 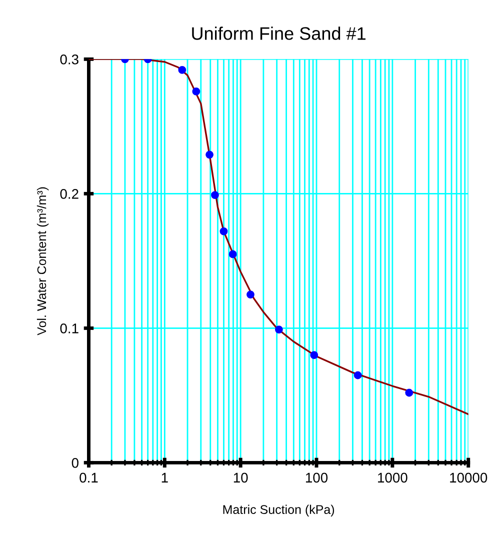 What do you see at coordinates (42, 261) in the screenshot?
I see `y-axis-title: Vol. Water Content (m³/m³)` at bounding box center [42, 261].